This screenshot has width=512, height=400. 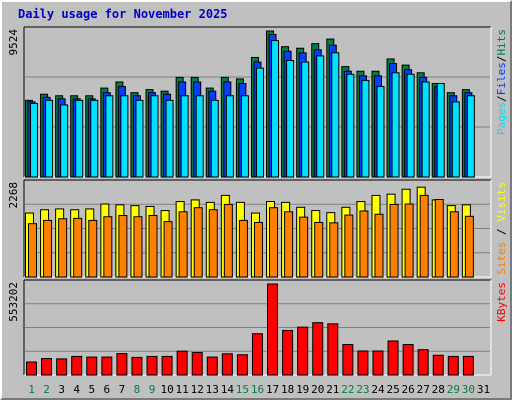 What do you see at coordinates (46, 389) in the screenshot?
I see `day-label: 2` at bounding box center [46, 389].